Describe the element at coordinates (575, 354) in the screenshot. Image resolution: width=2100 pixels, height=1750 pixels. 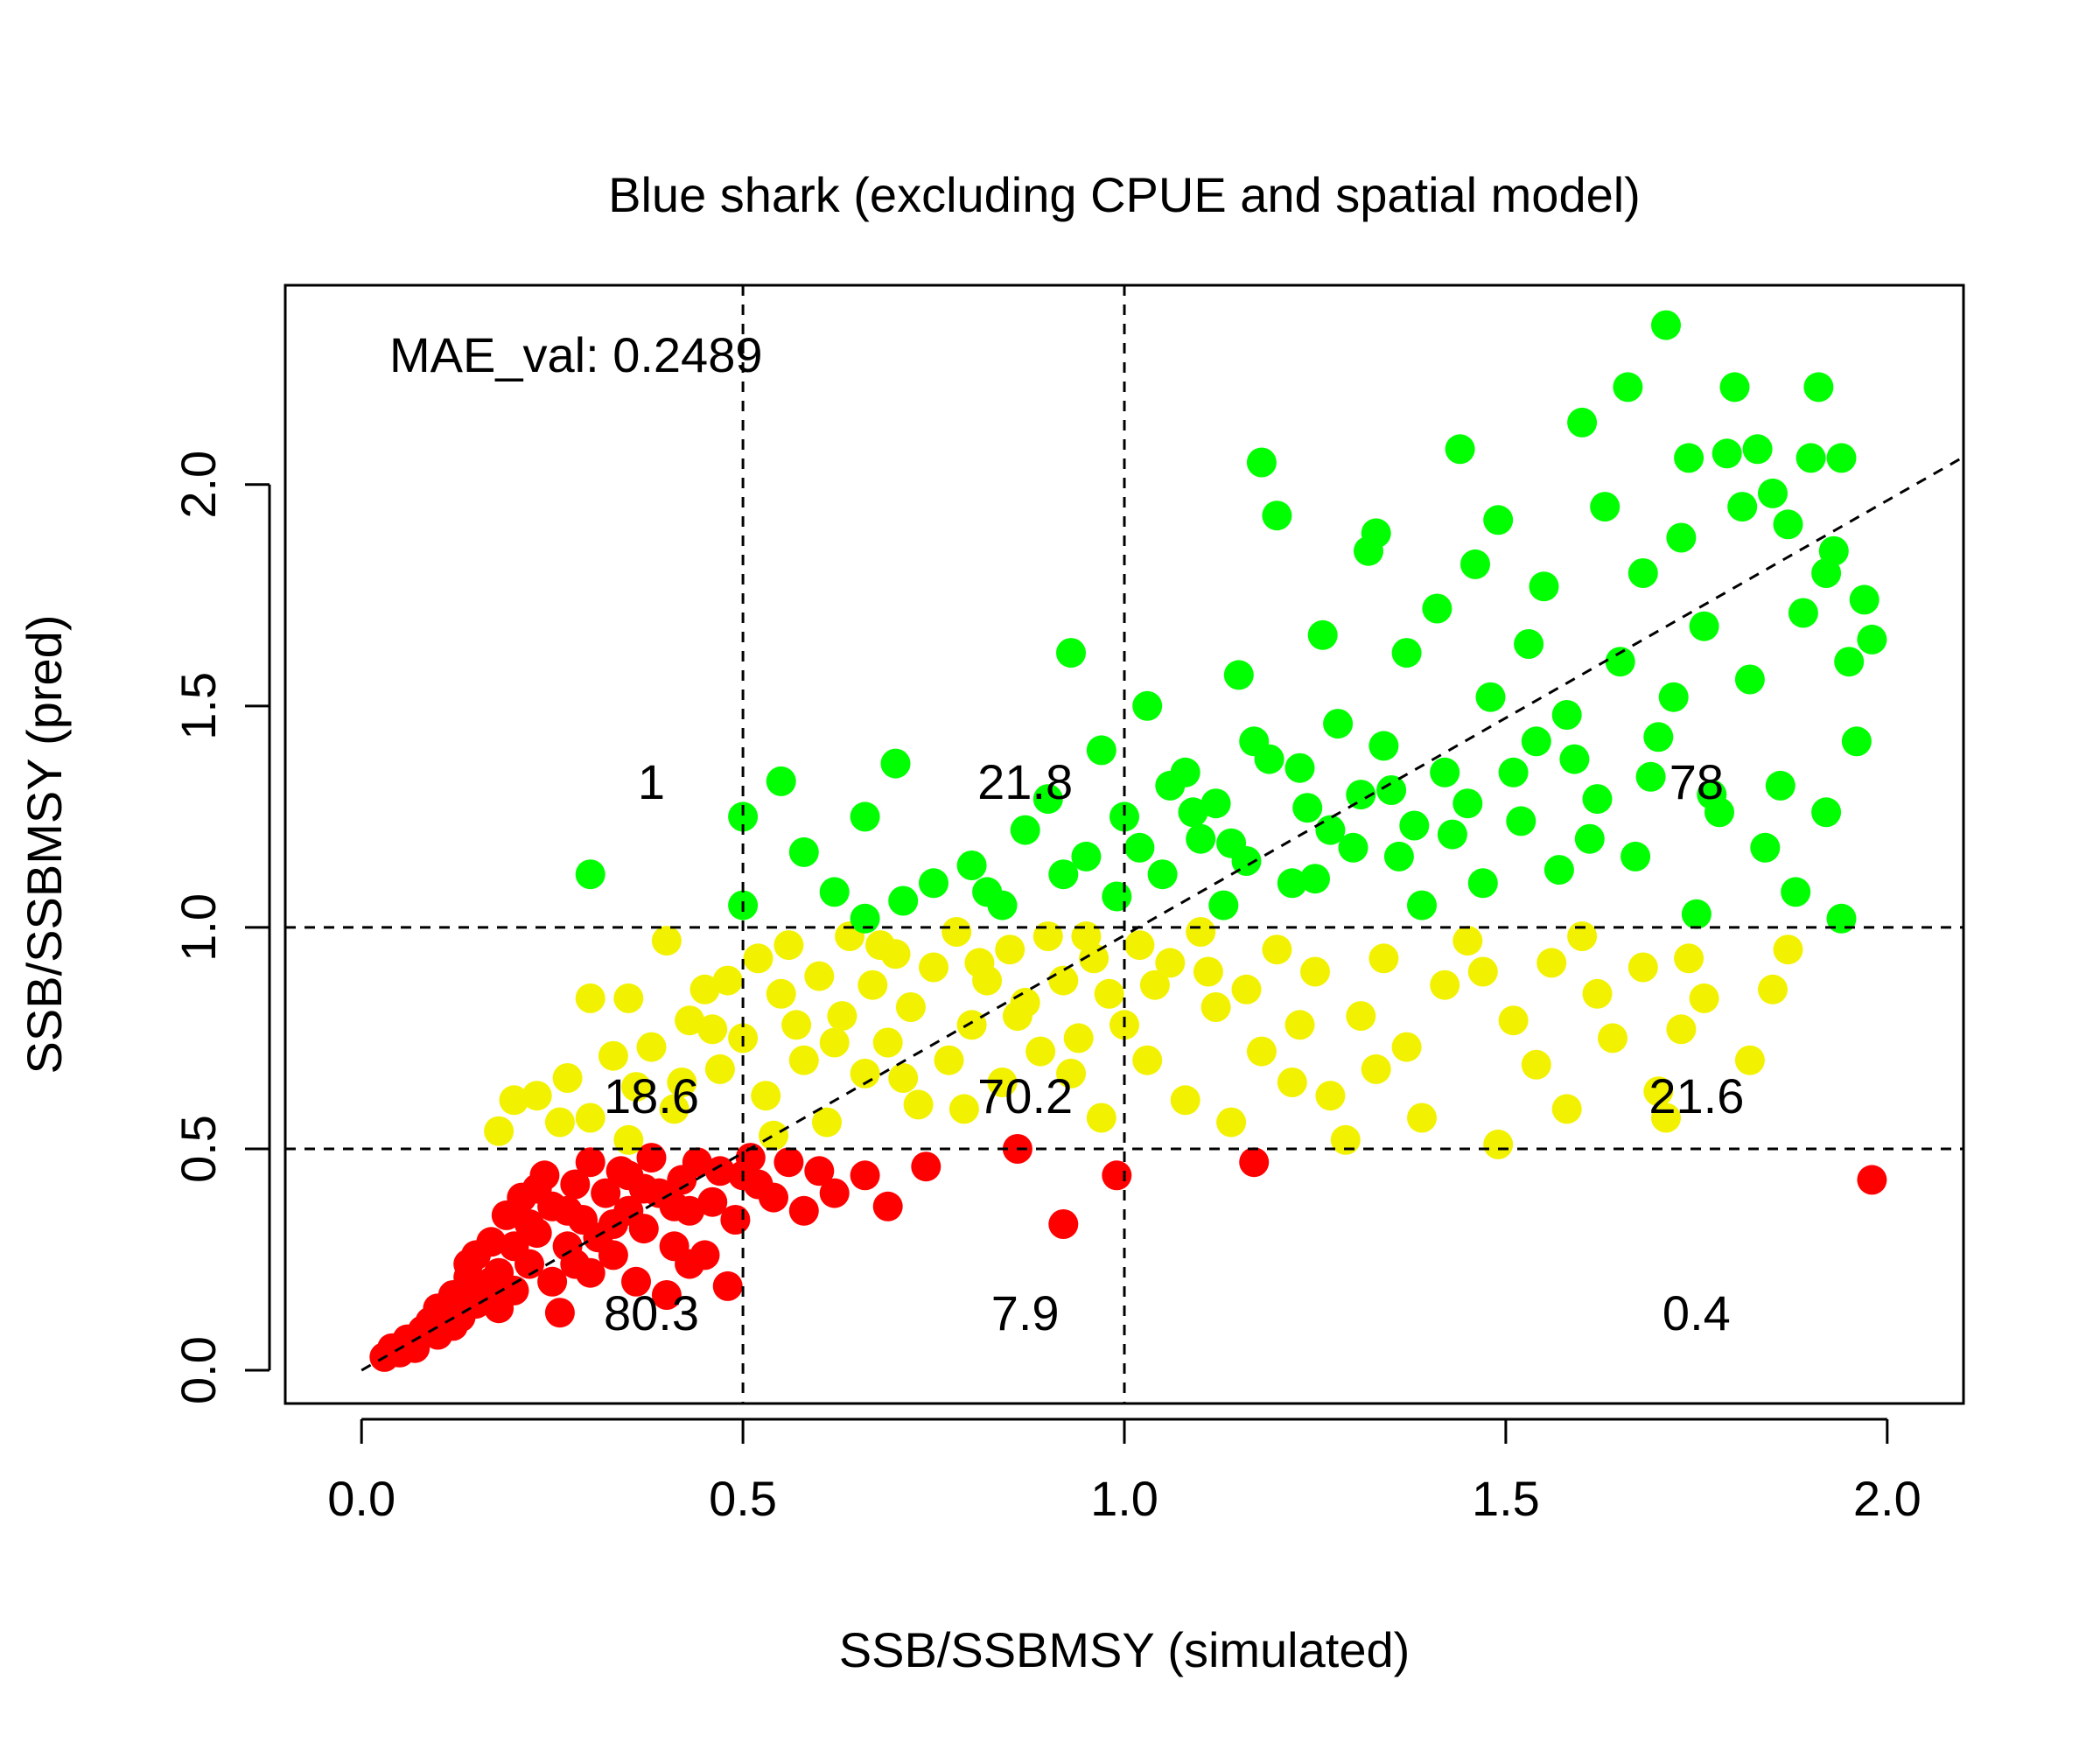
I see `mae-annotation: MAE_val: 0.2489` at that location.